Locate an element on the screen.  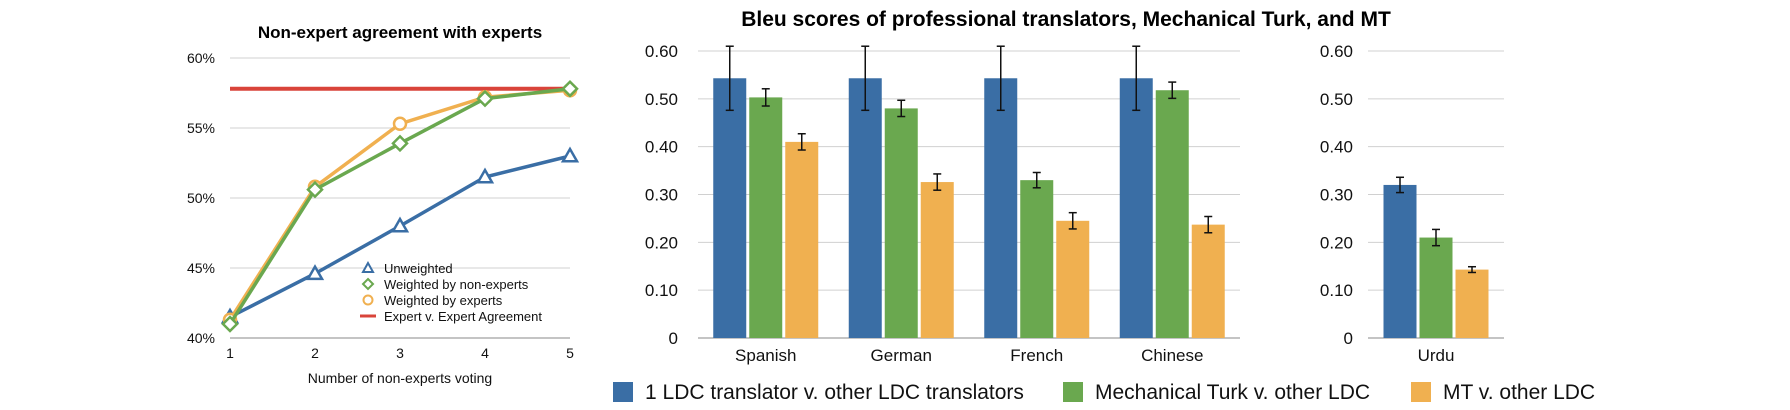
bar-group-chinese is located at coordinates (1172, 192).